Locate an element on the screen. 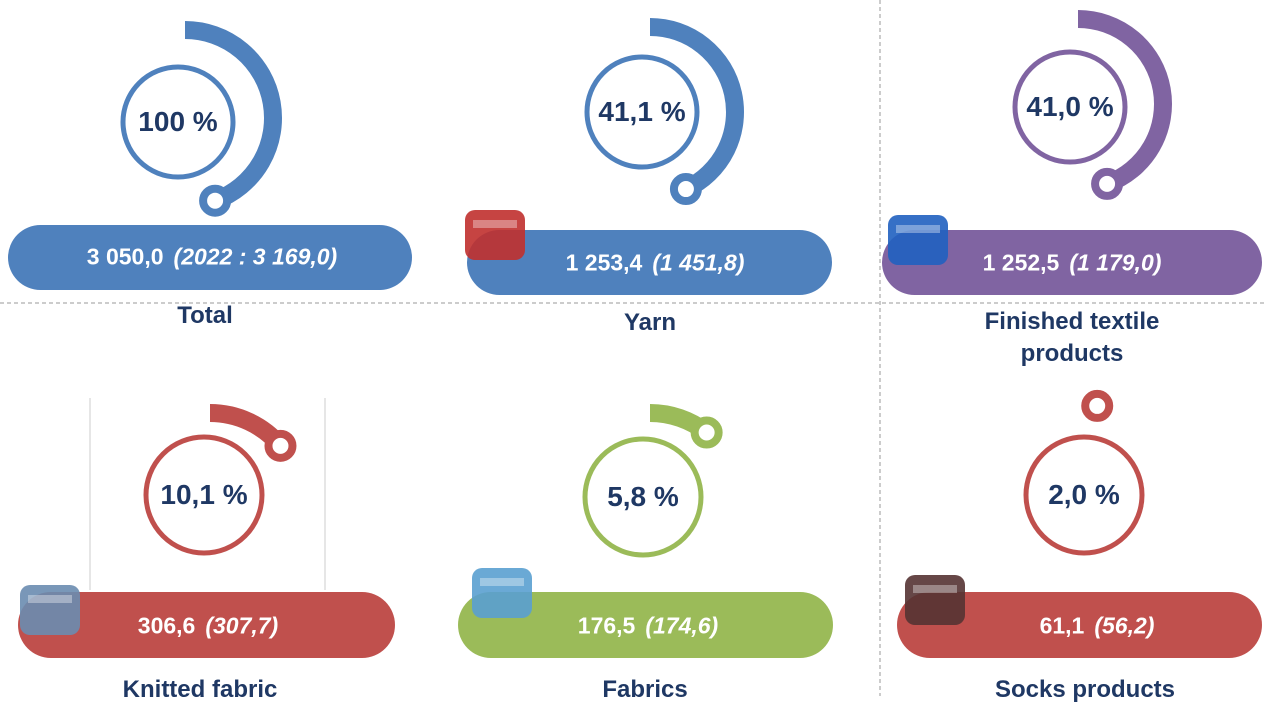  value-text: 61,1 is located at coordinates (1062, 625).